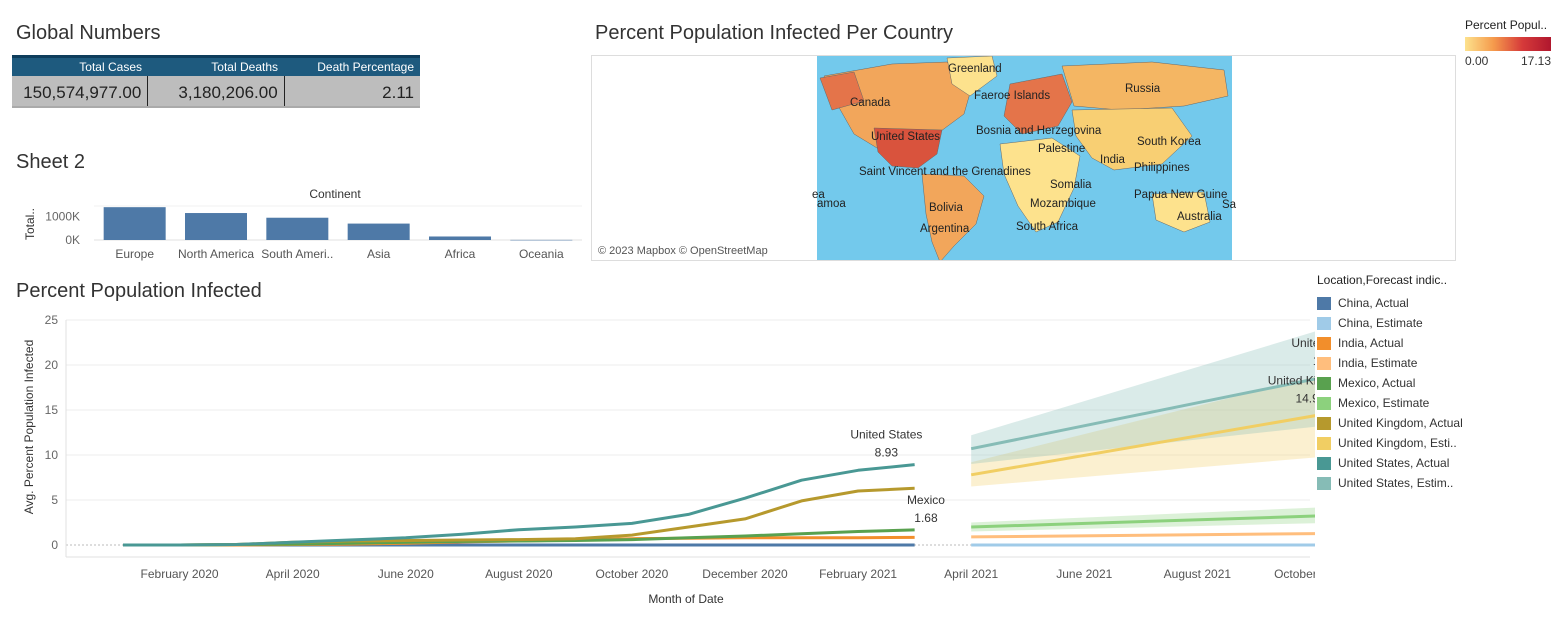 The width and height of the screenshot is (1567, 625). Describe the element at coordinates (1162, 168) in the screenshot. I see `map-label: Philippines` at that location.